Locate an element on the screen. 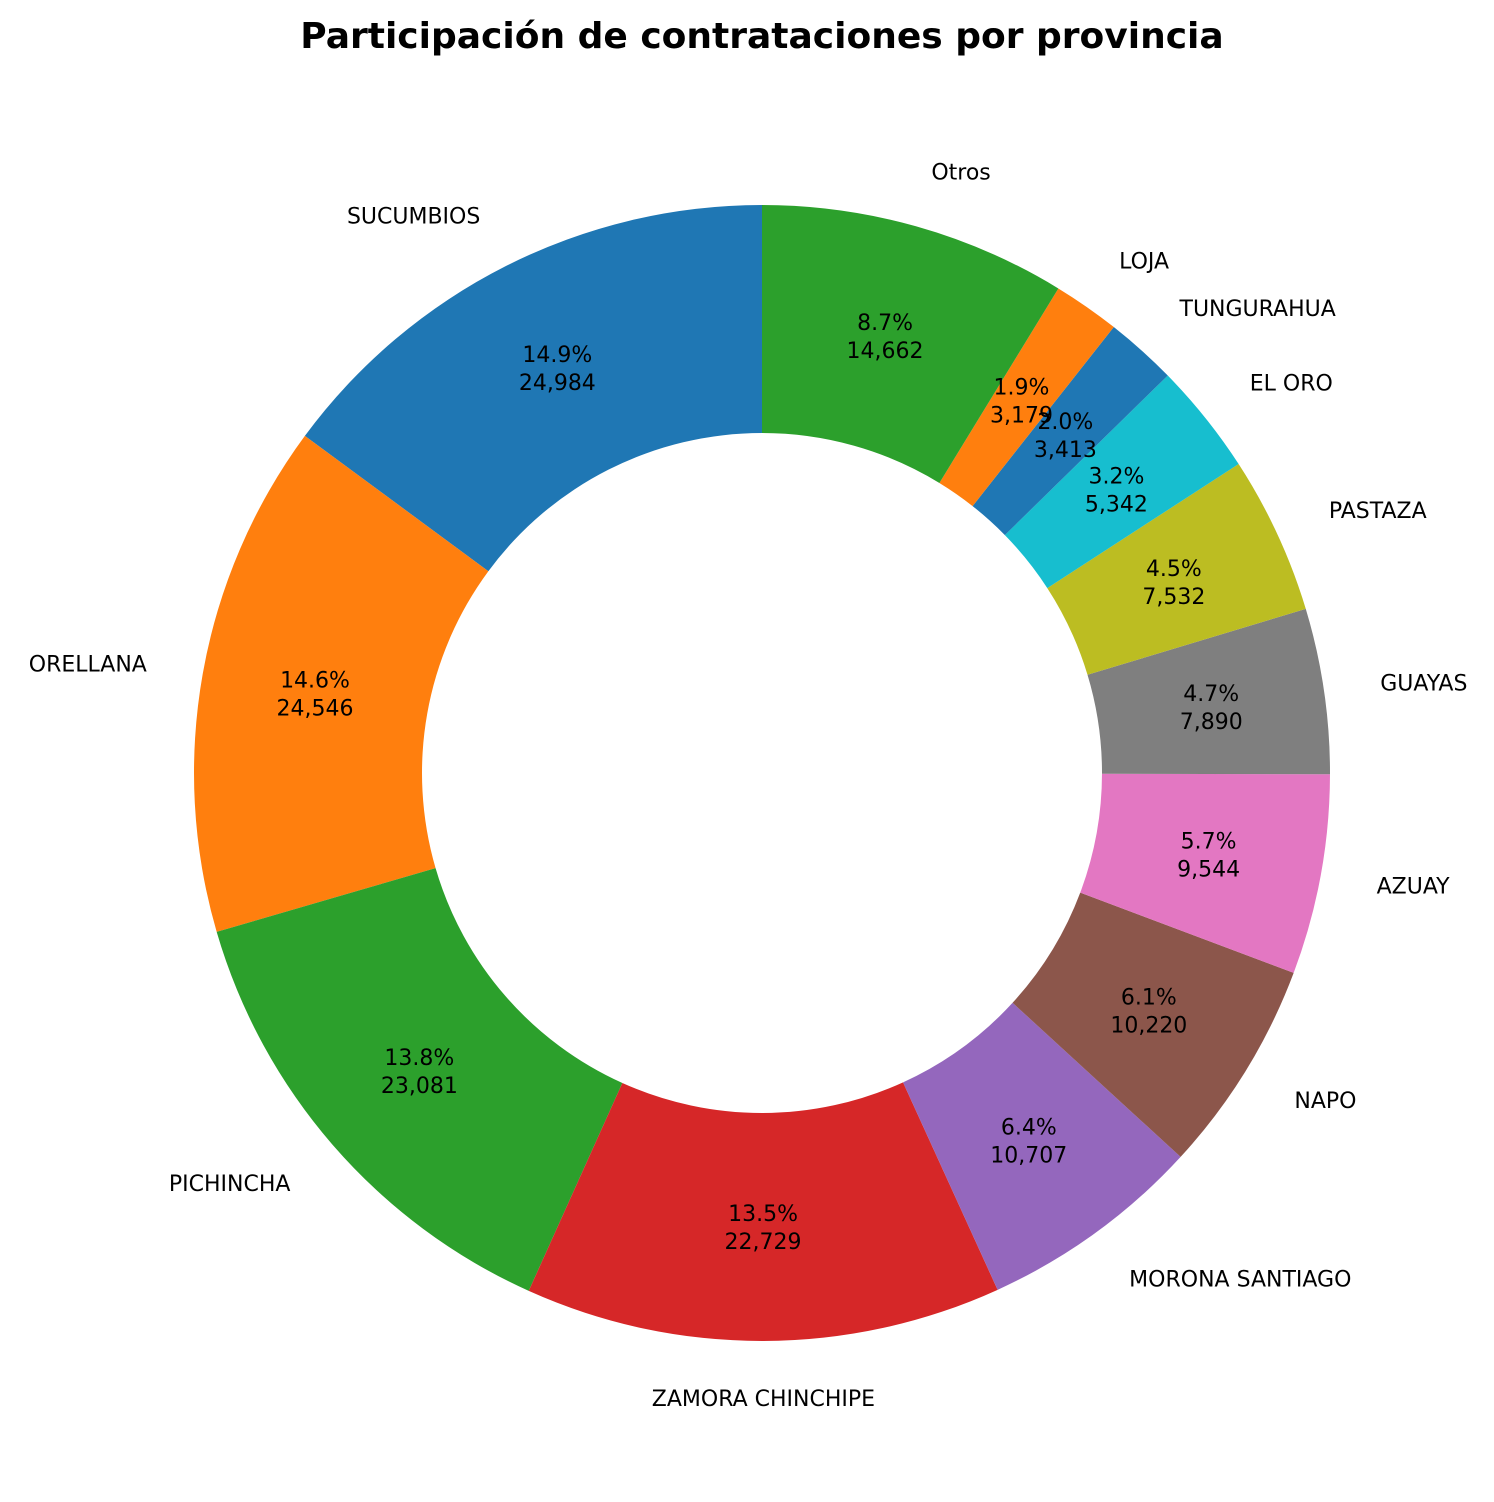  pie-slice-orellana is located at coordinates (341, 683).